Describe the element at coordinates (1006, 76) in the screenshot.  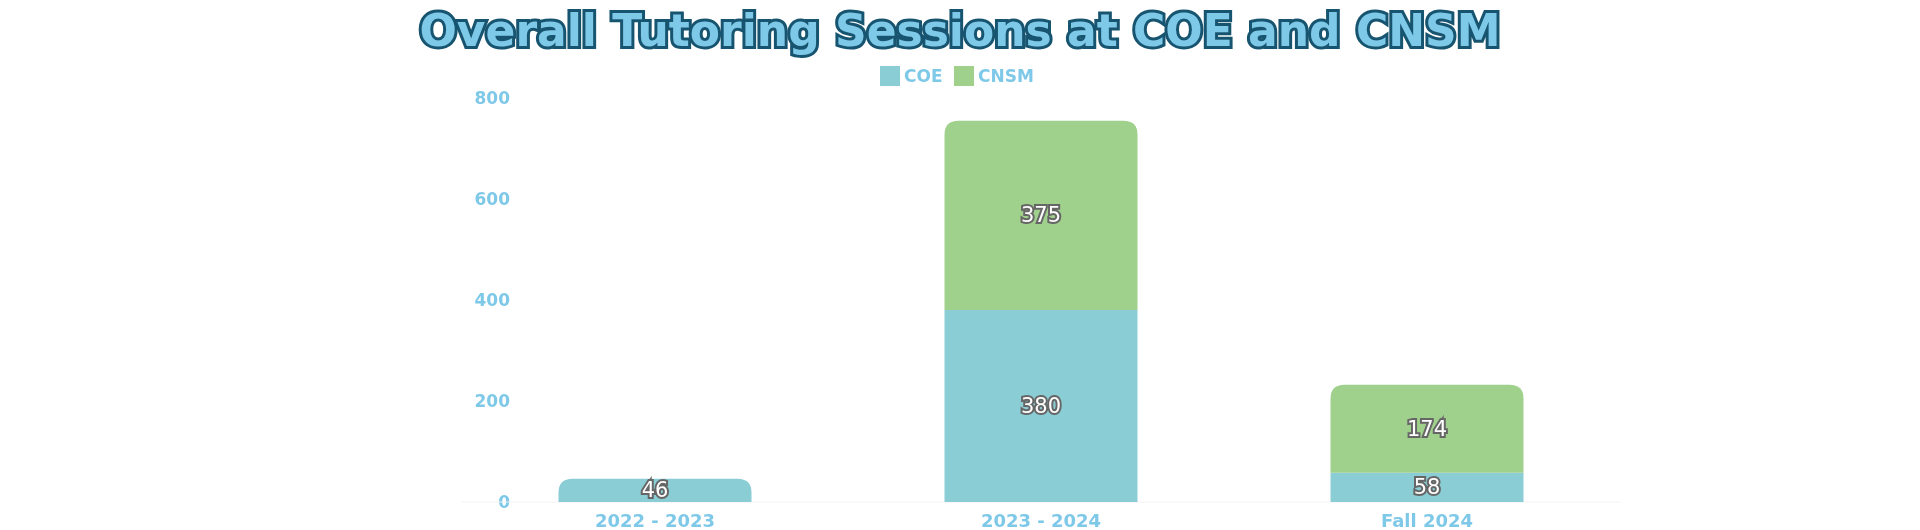
I see `legend-label: CNSM` at that location.